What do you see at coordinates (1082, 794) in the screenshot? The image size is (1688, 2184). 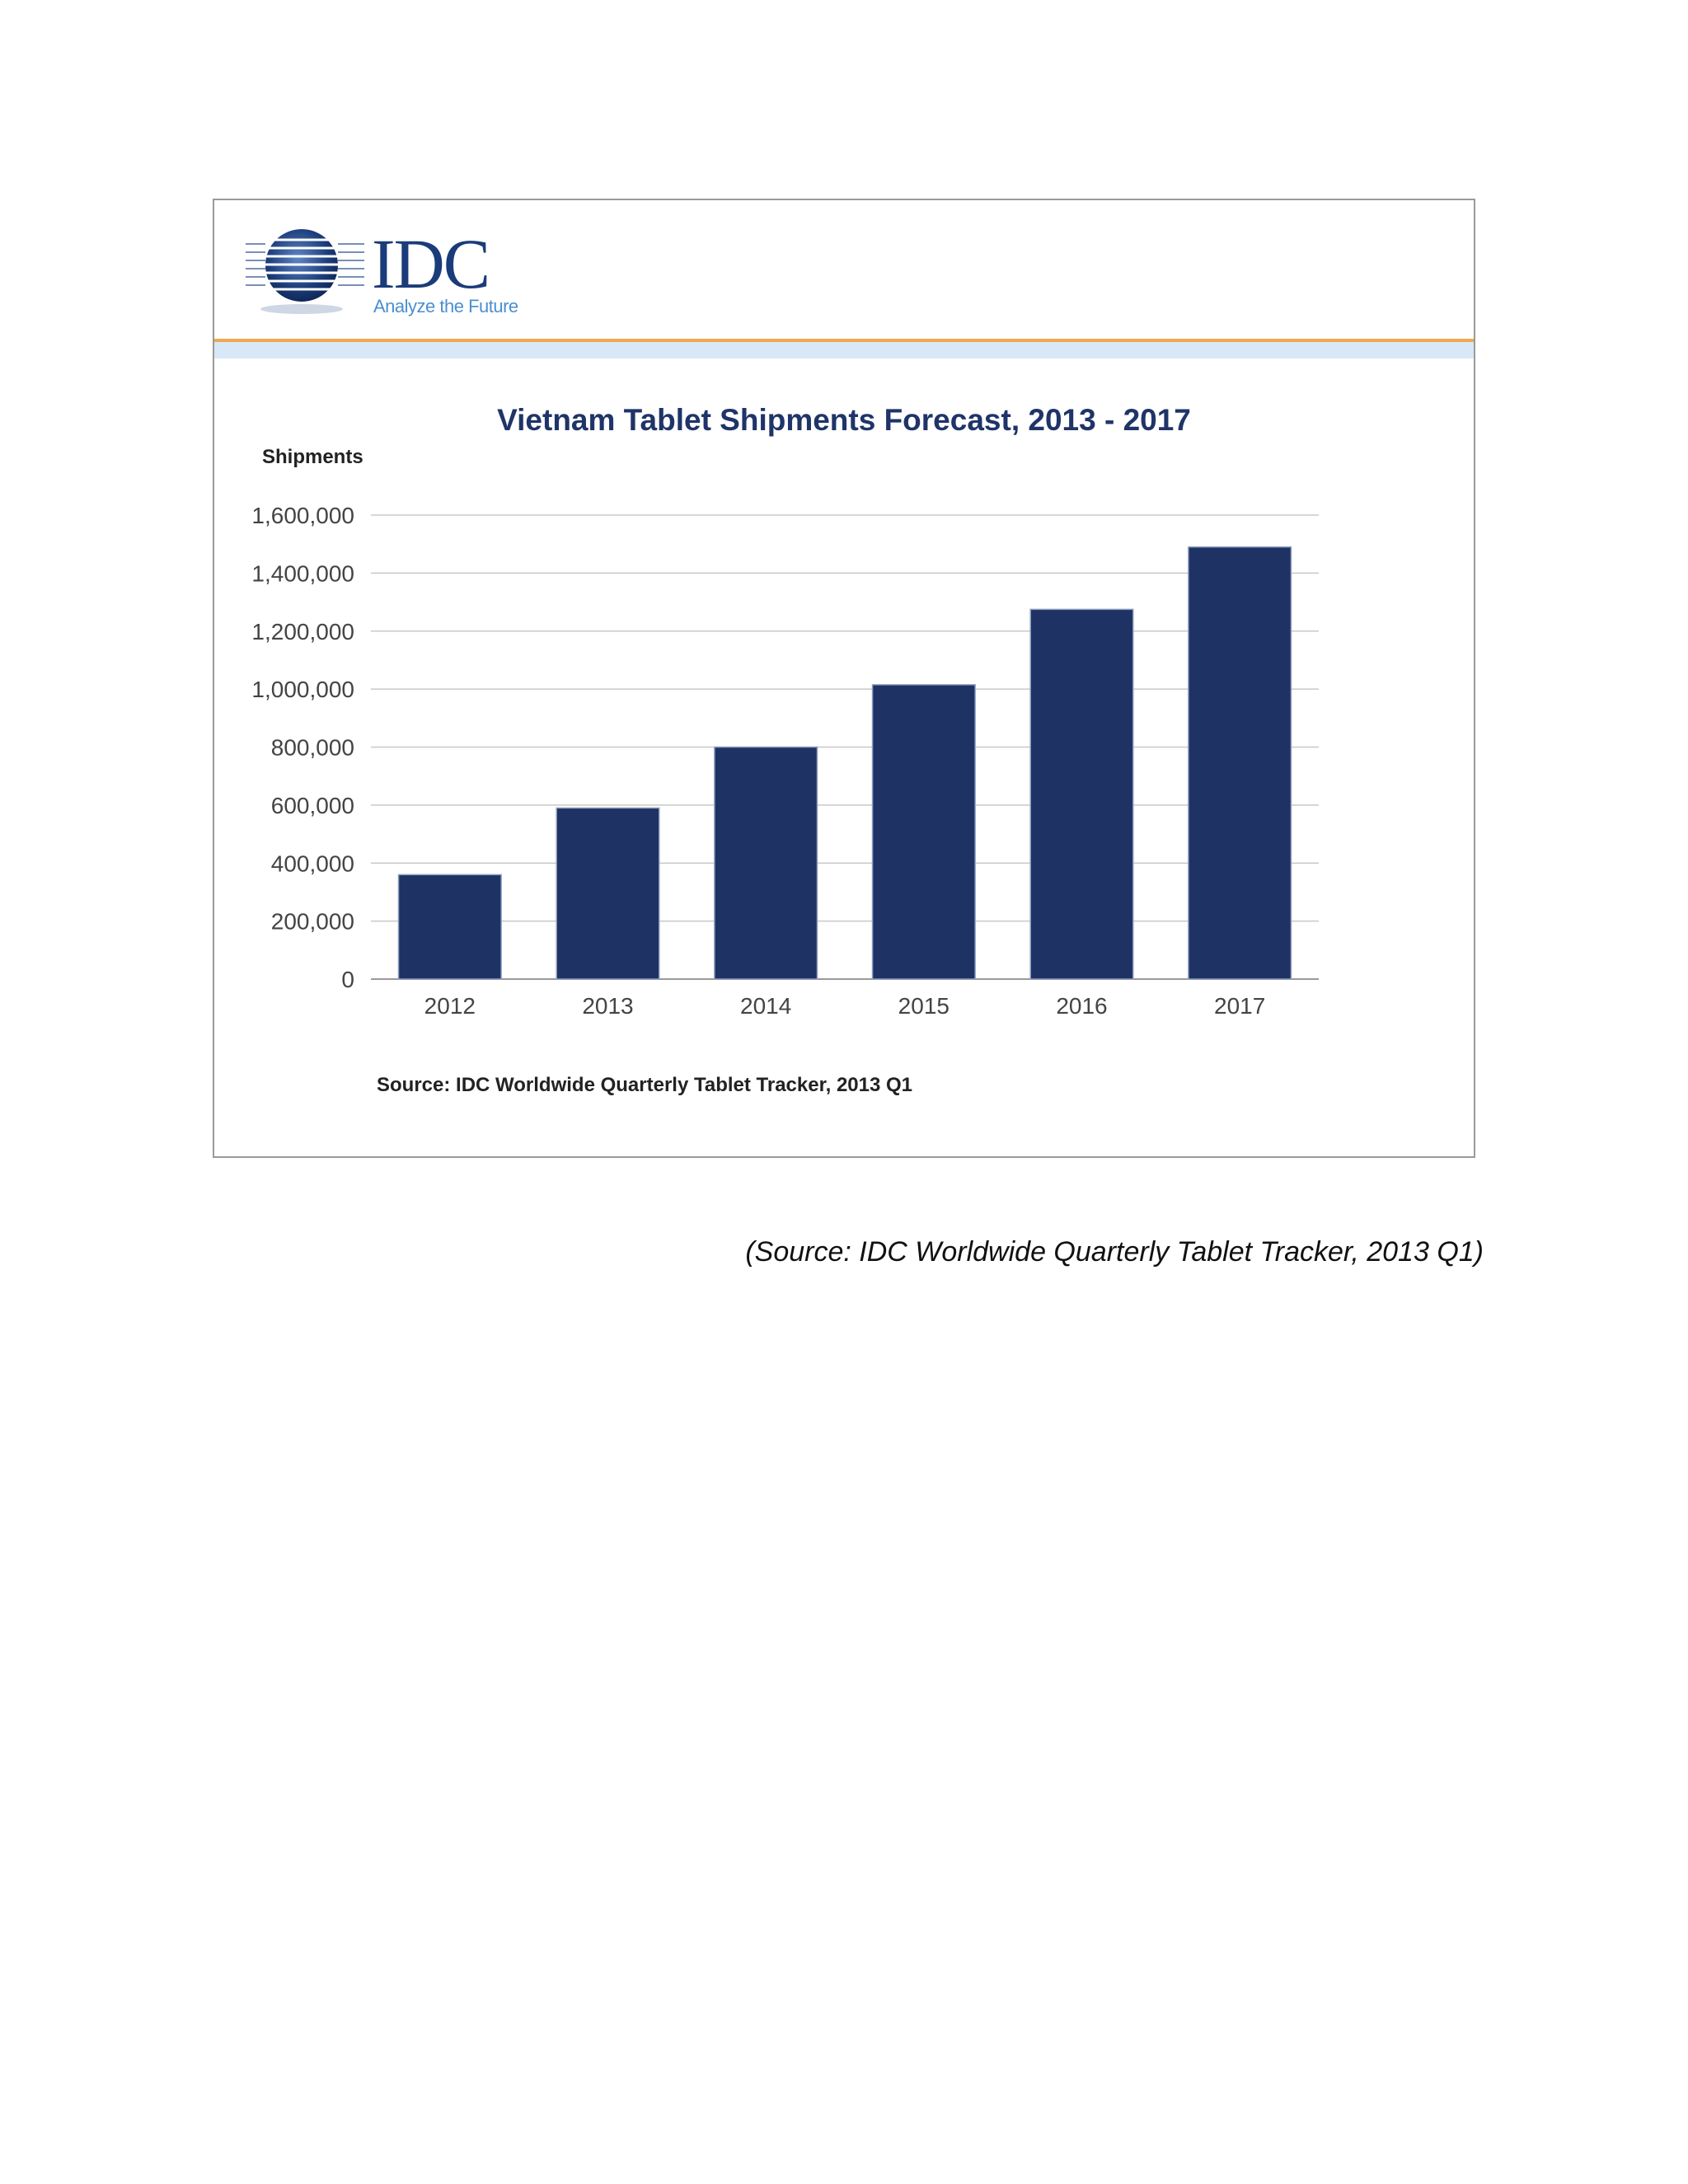 I see `bar-2016` at bounding box center [1082, 794].